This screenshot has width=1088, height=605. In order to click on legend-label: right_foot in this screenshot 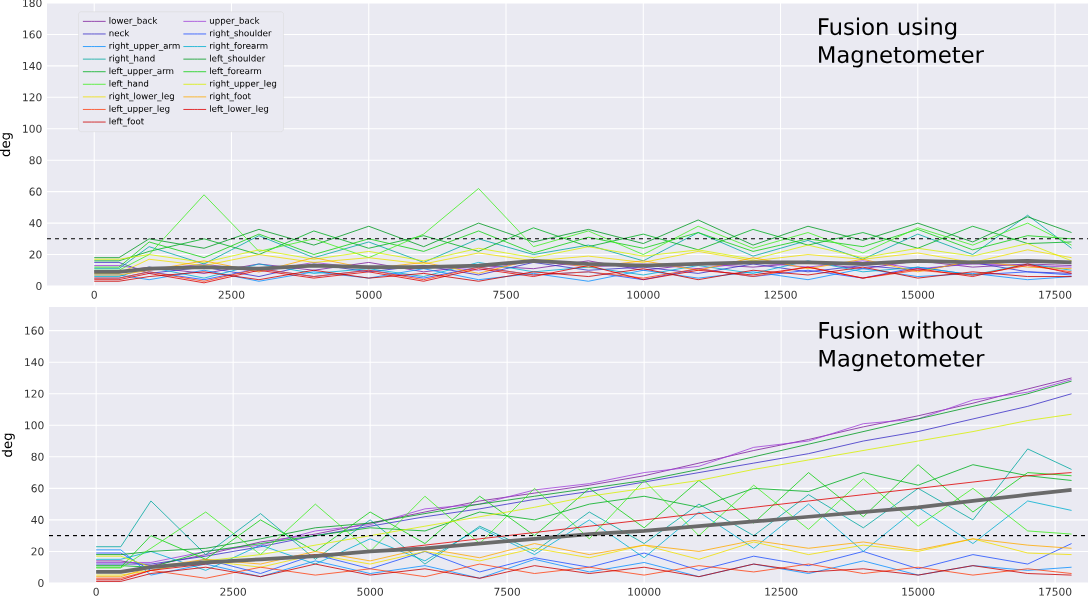, I will do `click(230, 97)`.